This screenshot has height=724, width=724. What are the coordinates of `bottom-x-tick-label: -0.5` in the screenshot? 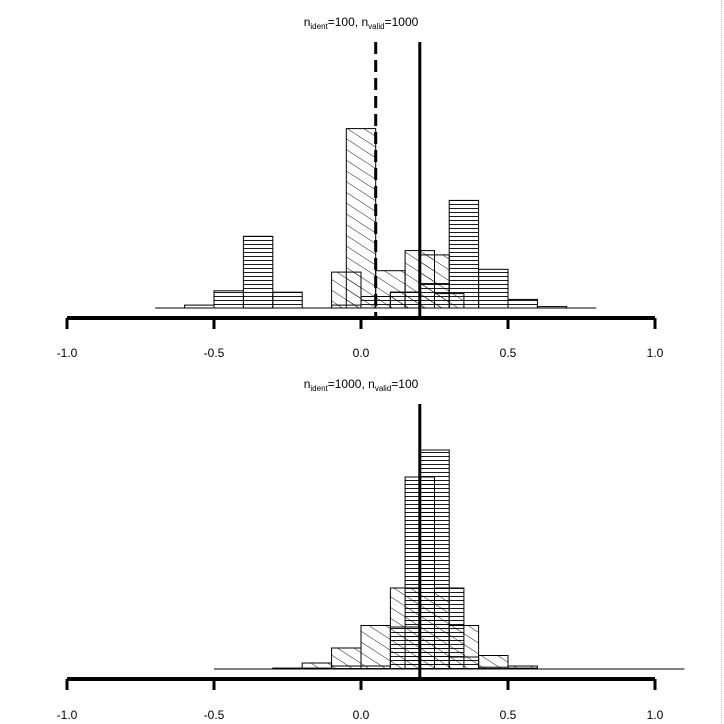 It's located at (214, 715).